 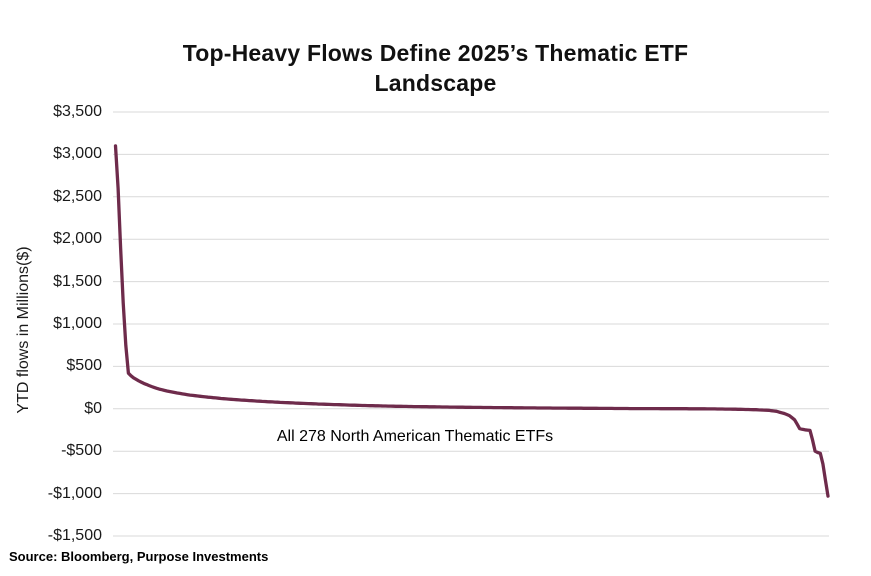 What do you see at coordinates (93, 408) in the screenshot?
I see `y-tick-label: $0` at bounding box center [93, 408].